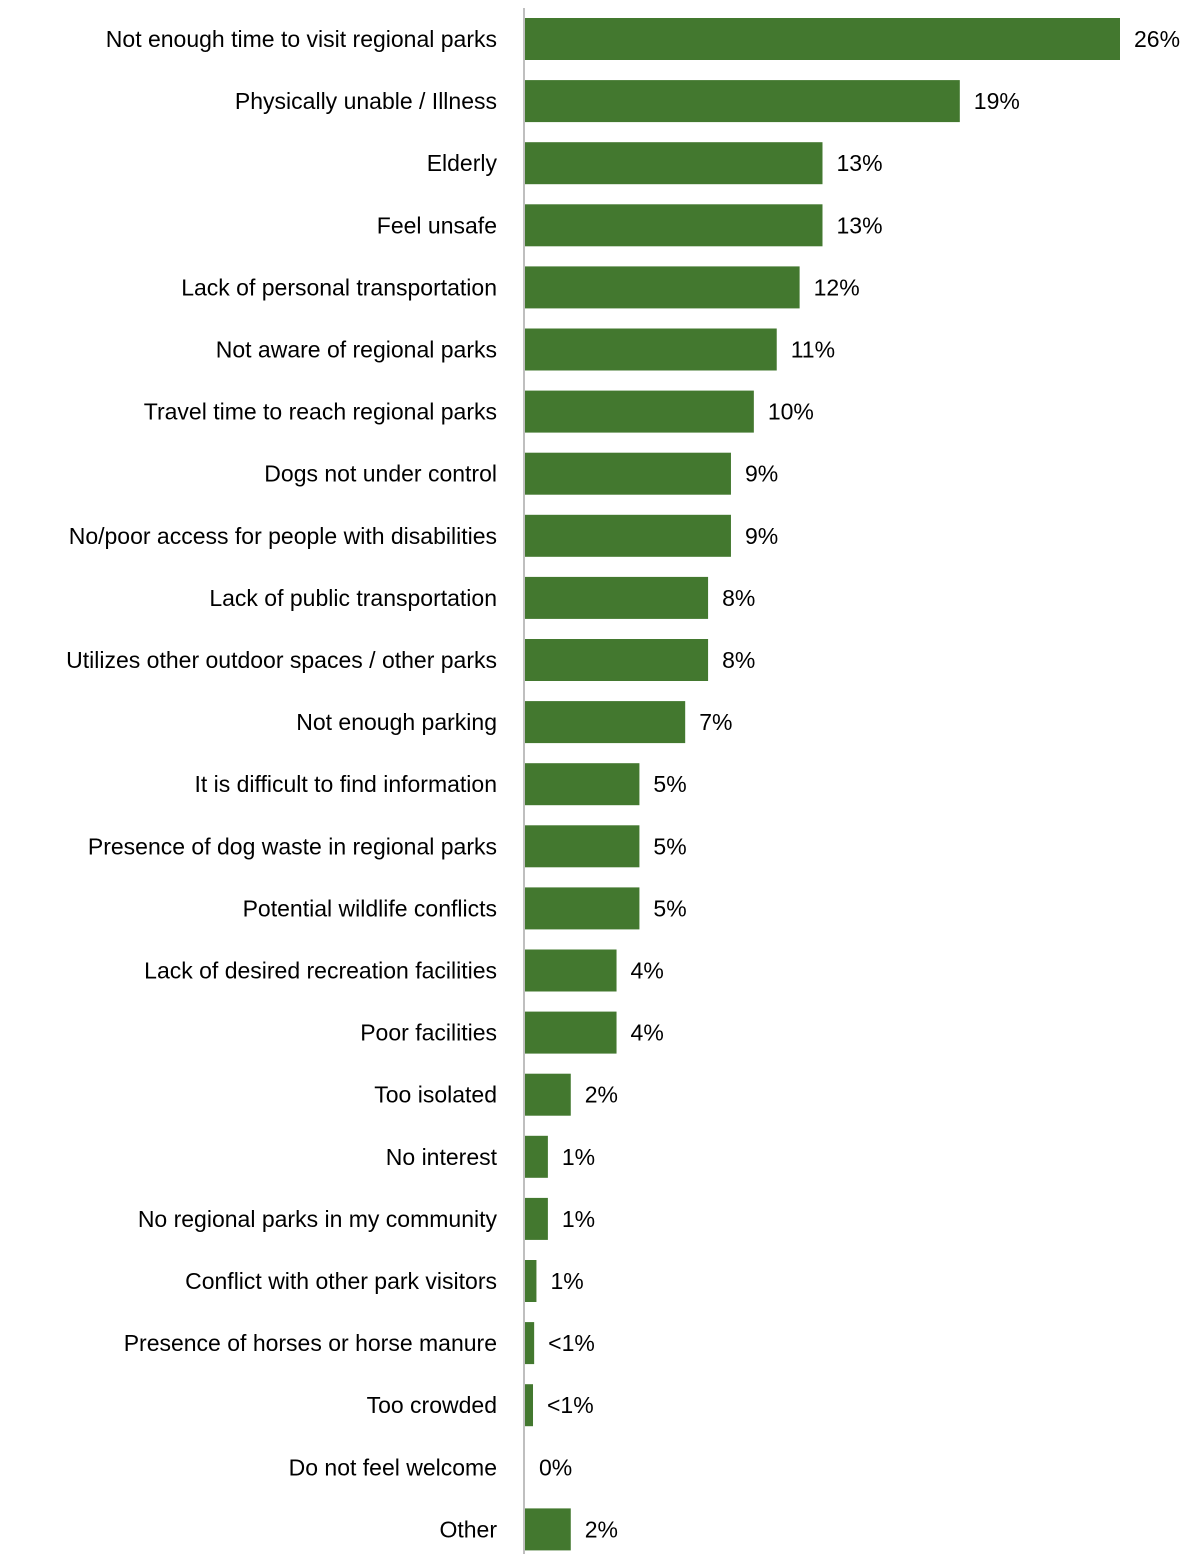 This screenshot has height=1554, width=1191. What do you see at coordinates (320, 971) in the screenshot?
I see `category-label: Lack of desired recreation facilities` at bounding box center [320, 971].